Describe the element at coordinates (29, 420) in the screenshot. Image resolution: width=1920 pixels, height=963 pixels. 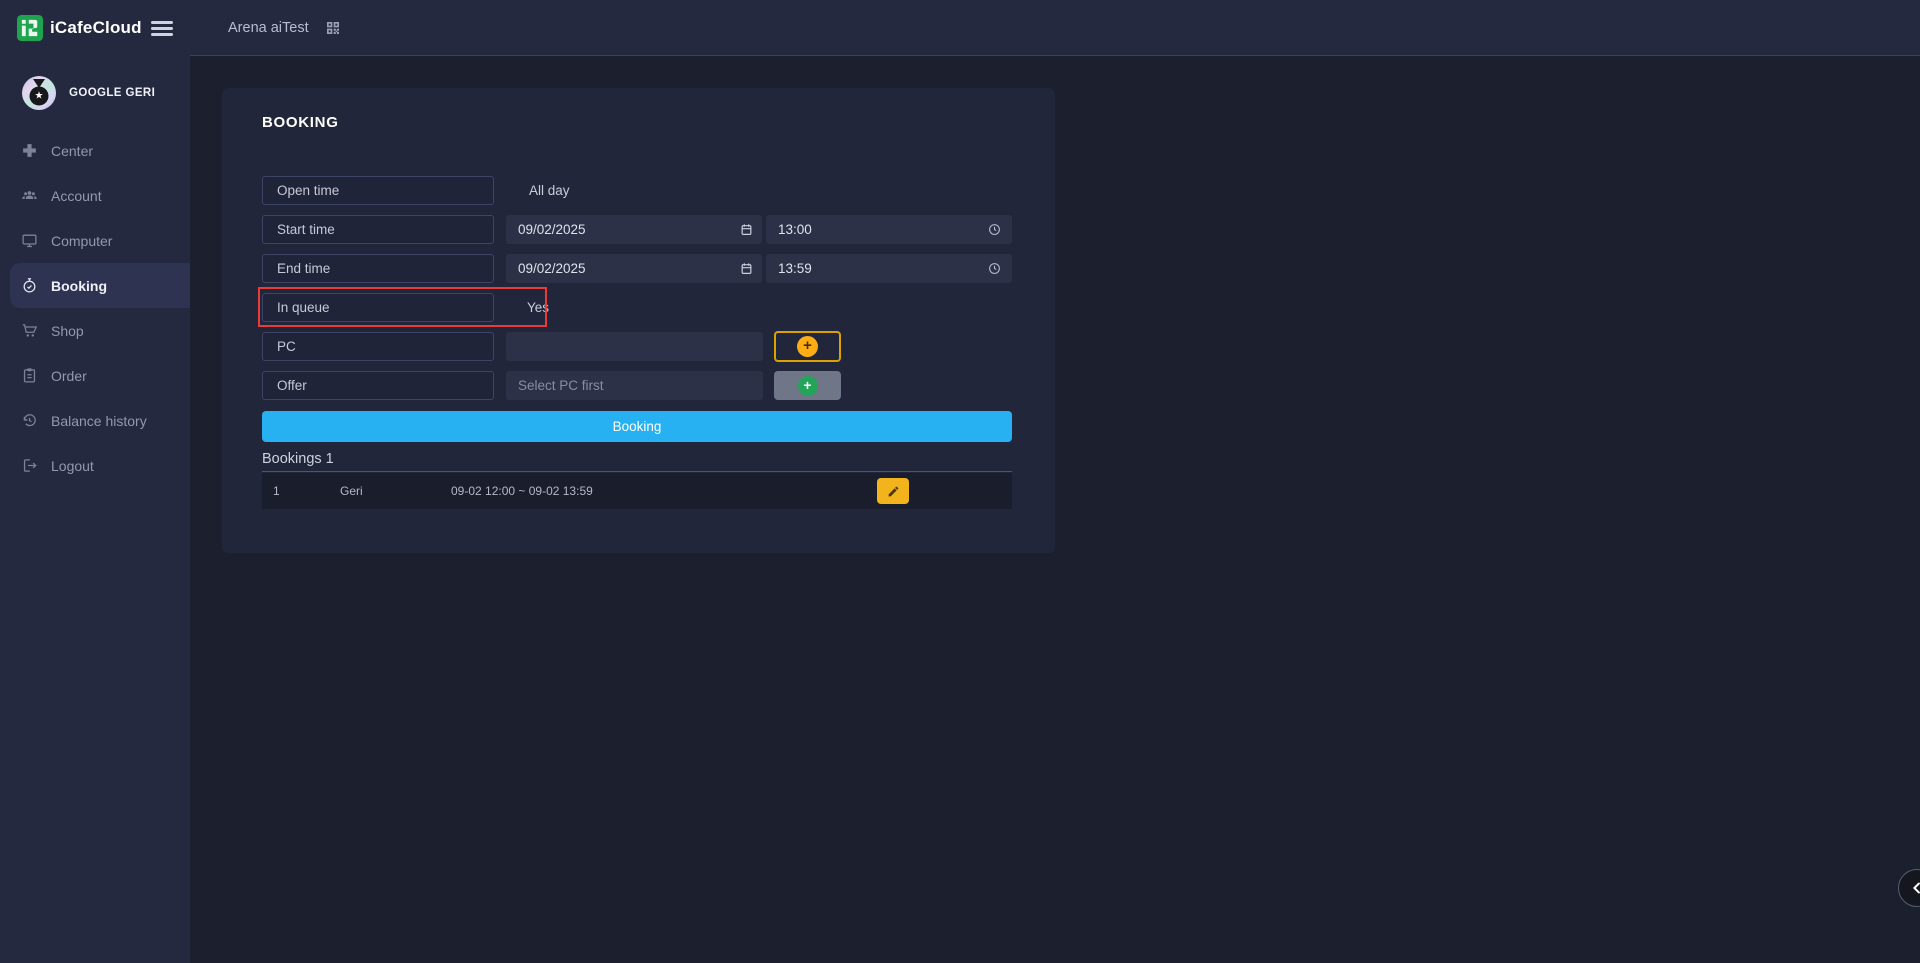
I see `balance-history-icon` at that location.